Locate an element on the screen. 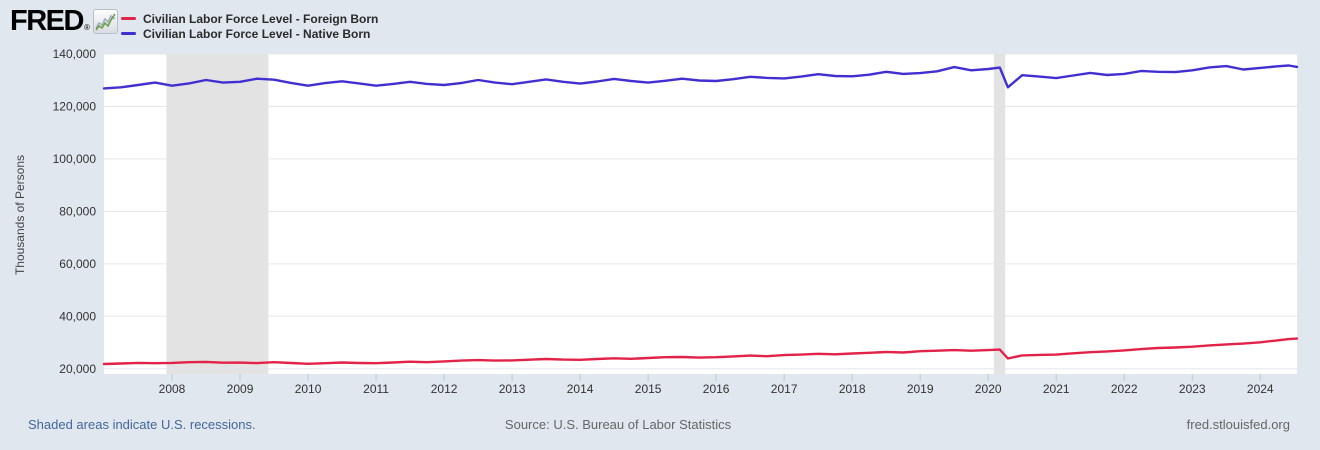  x-tick-label: 2009 is located at coordinates (240, 389).